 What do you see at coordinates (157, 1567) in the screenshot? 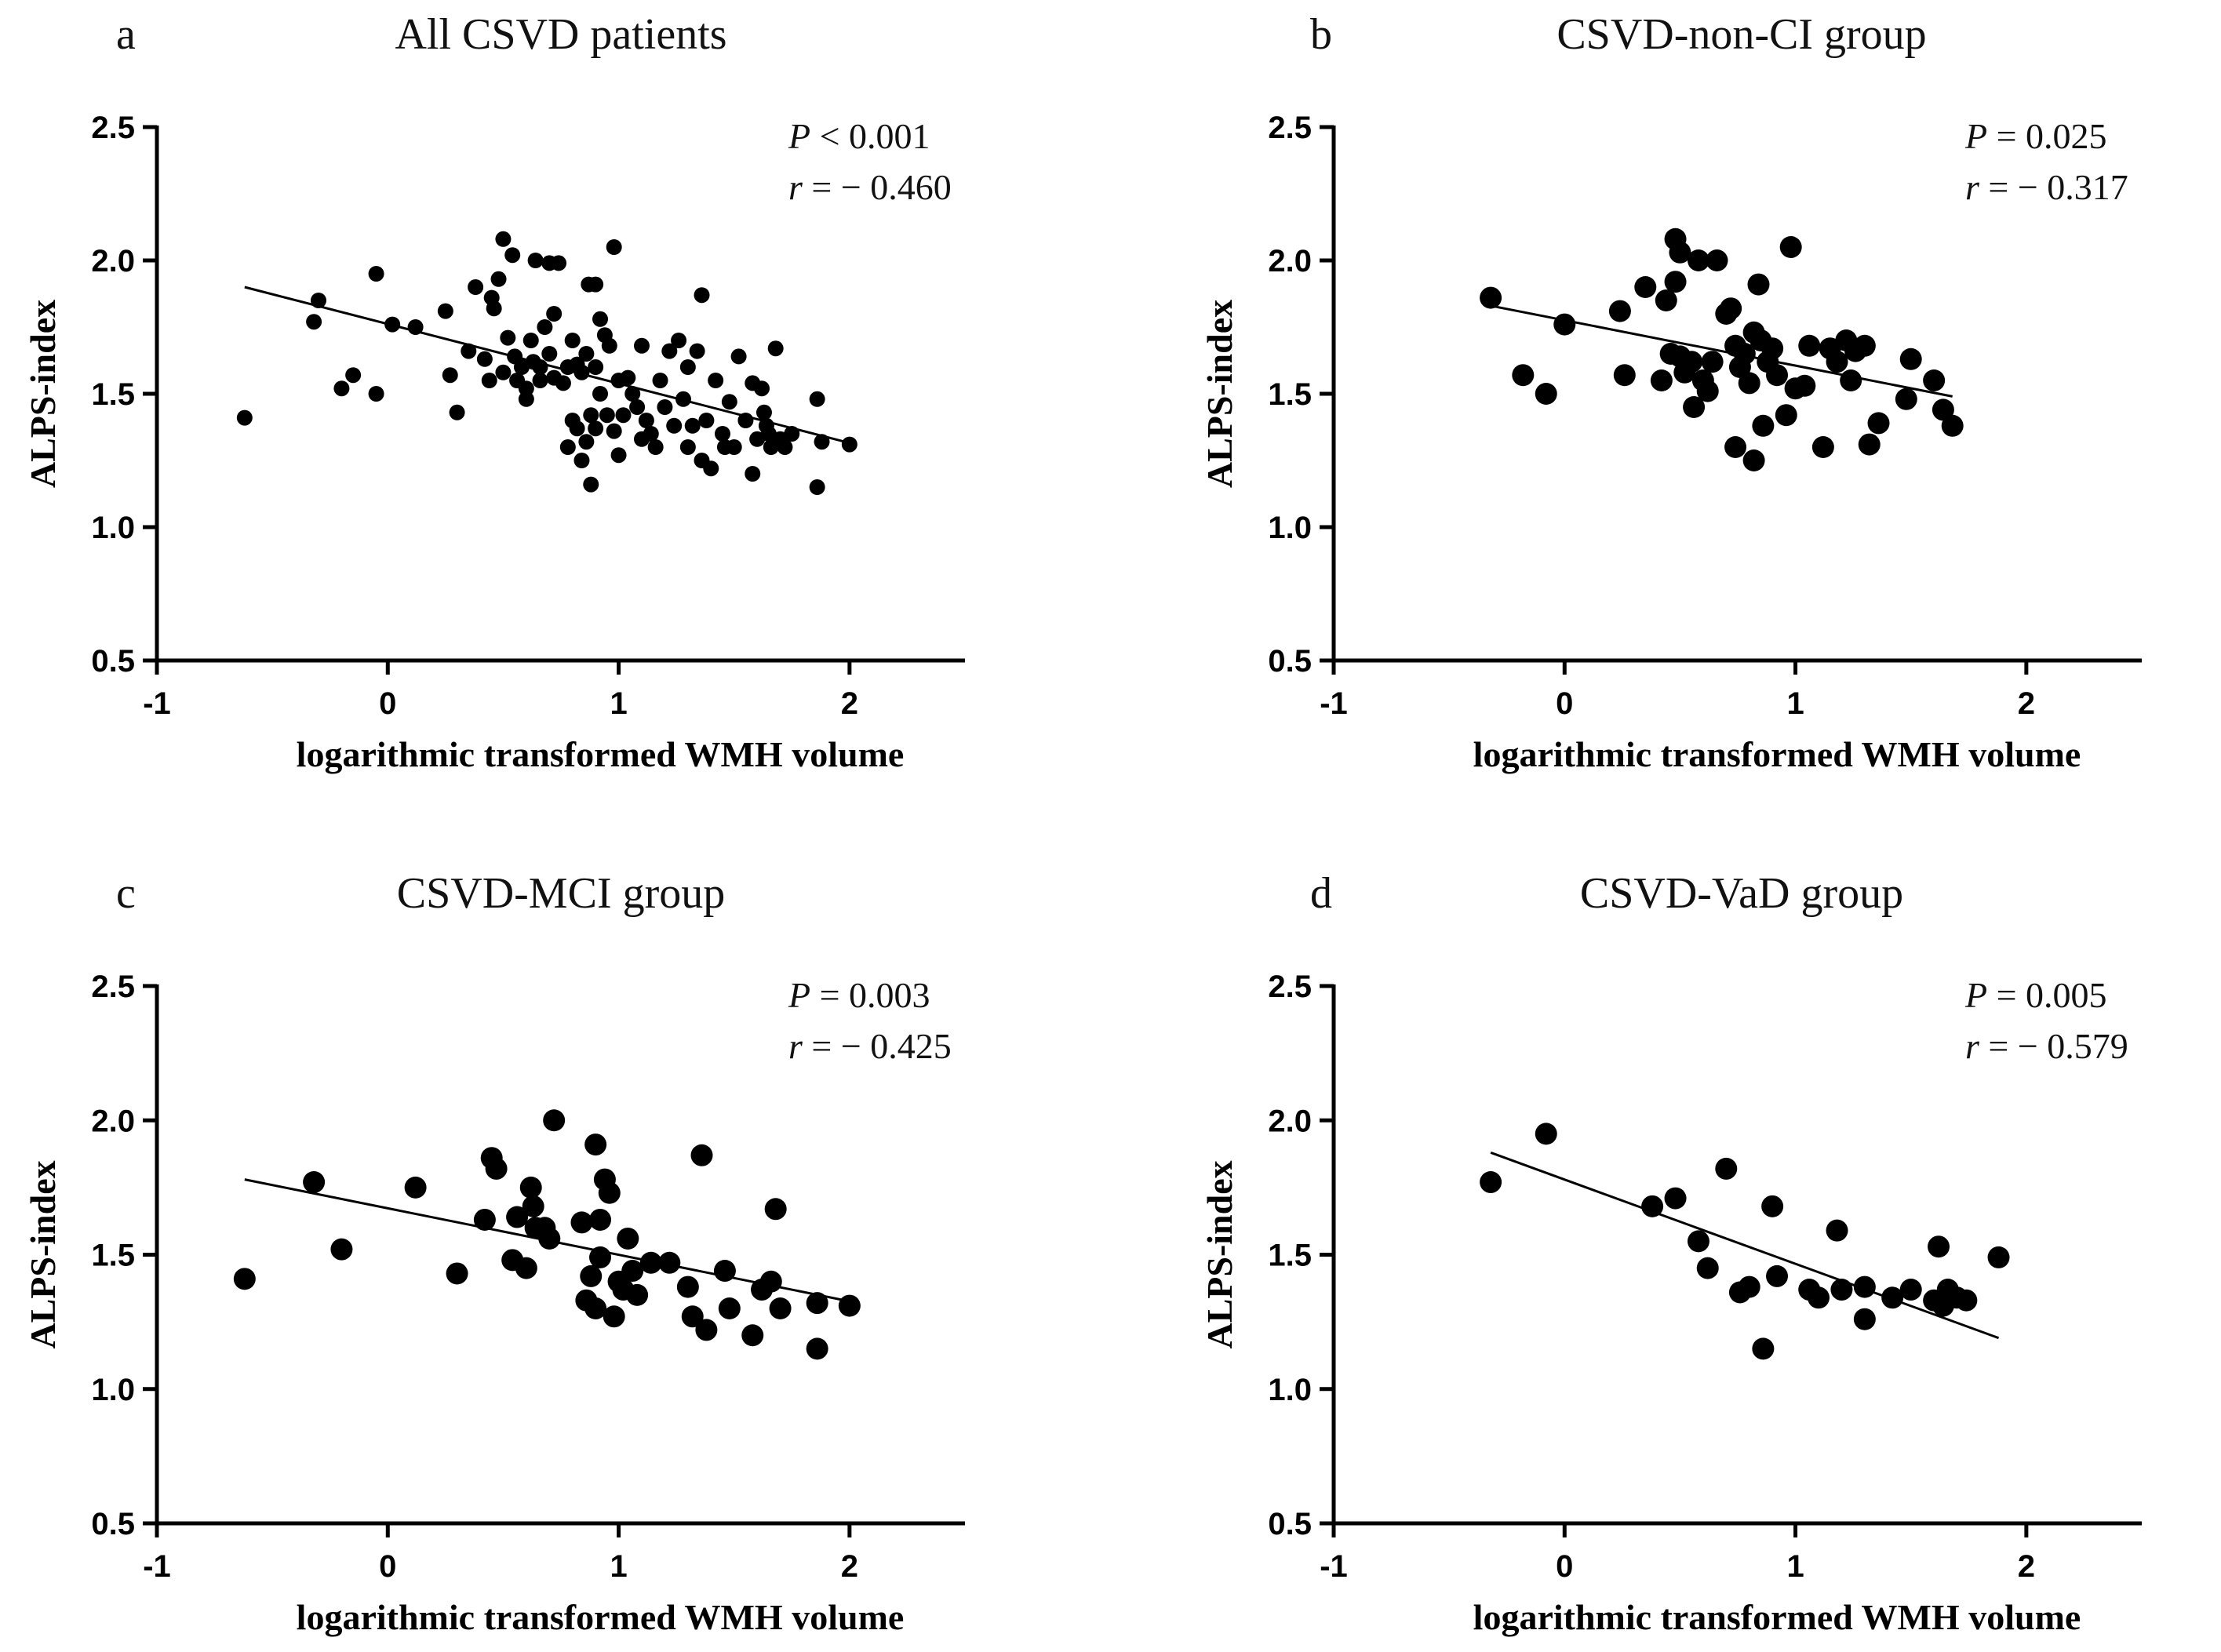
I see `x-tick-label: -1` at bounding box center [157, 1567].